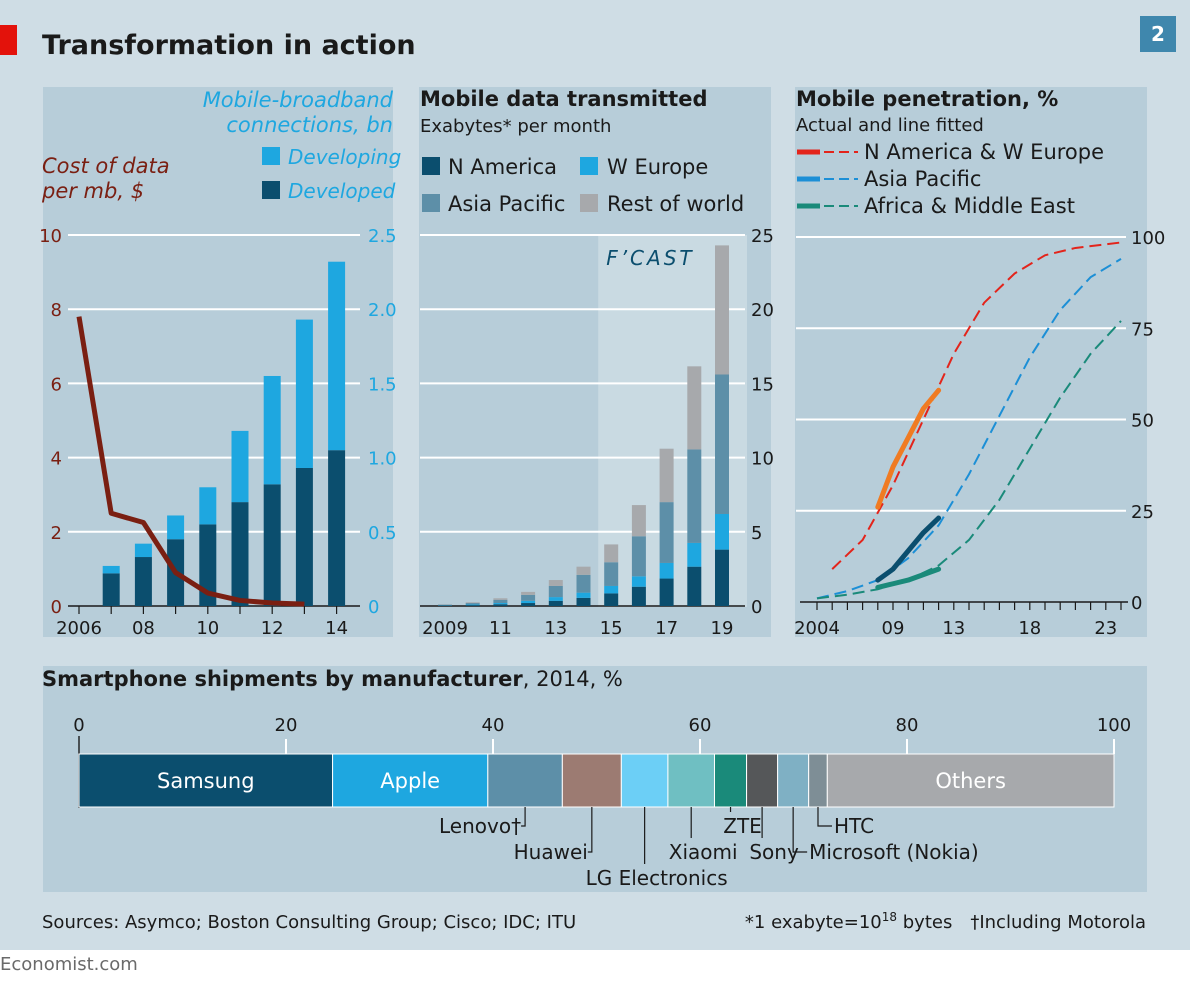 The width and height of the screenshot is (1190, 982). What do you see at coordinates (309, 125) in the screenshot?
I see `broadband-title-line2: connections, bn` at bounding box center [309, 125].